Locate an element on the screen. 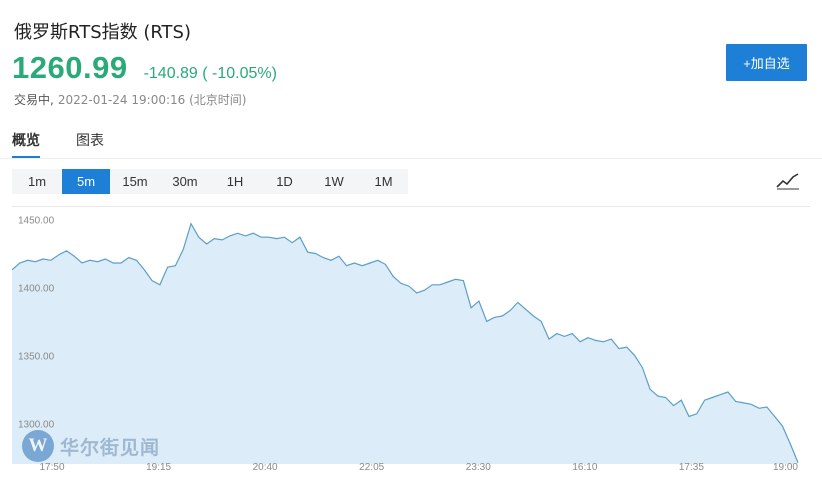 The image size is (822, 488). trading-status: 交易中, 2022-01-24 19:00:16 (北京时间) is located at coordinates (130, 99).